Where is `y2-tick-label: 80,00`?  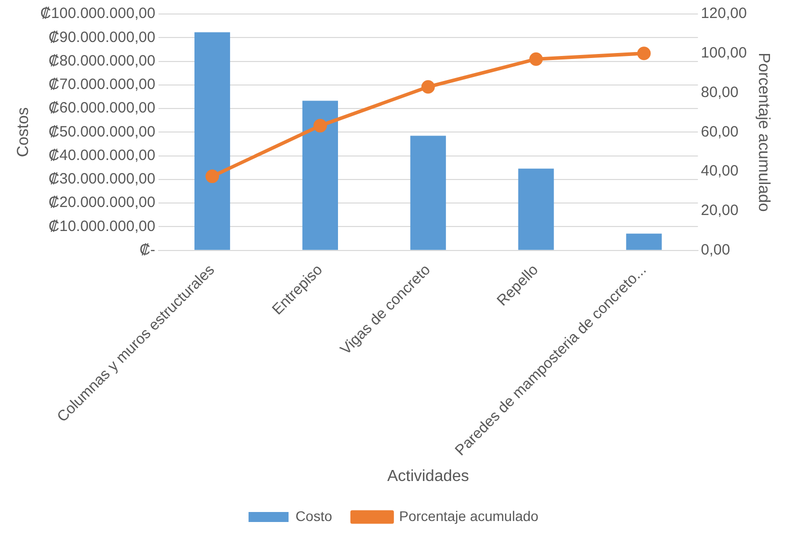 y2-tick-label: 80,00 is located at coordinates (719, 92).